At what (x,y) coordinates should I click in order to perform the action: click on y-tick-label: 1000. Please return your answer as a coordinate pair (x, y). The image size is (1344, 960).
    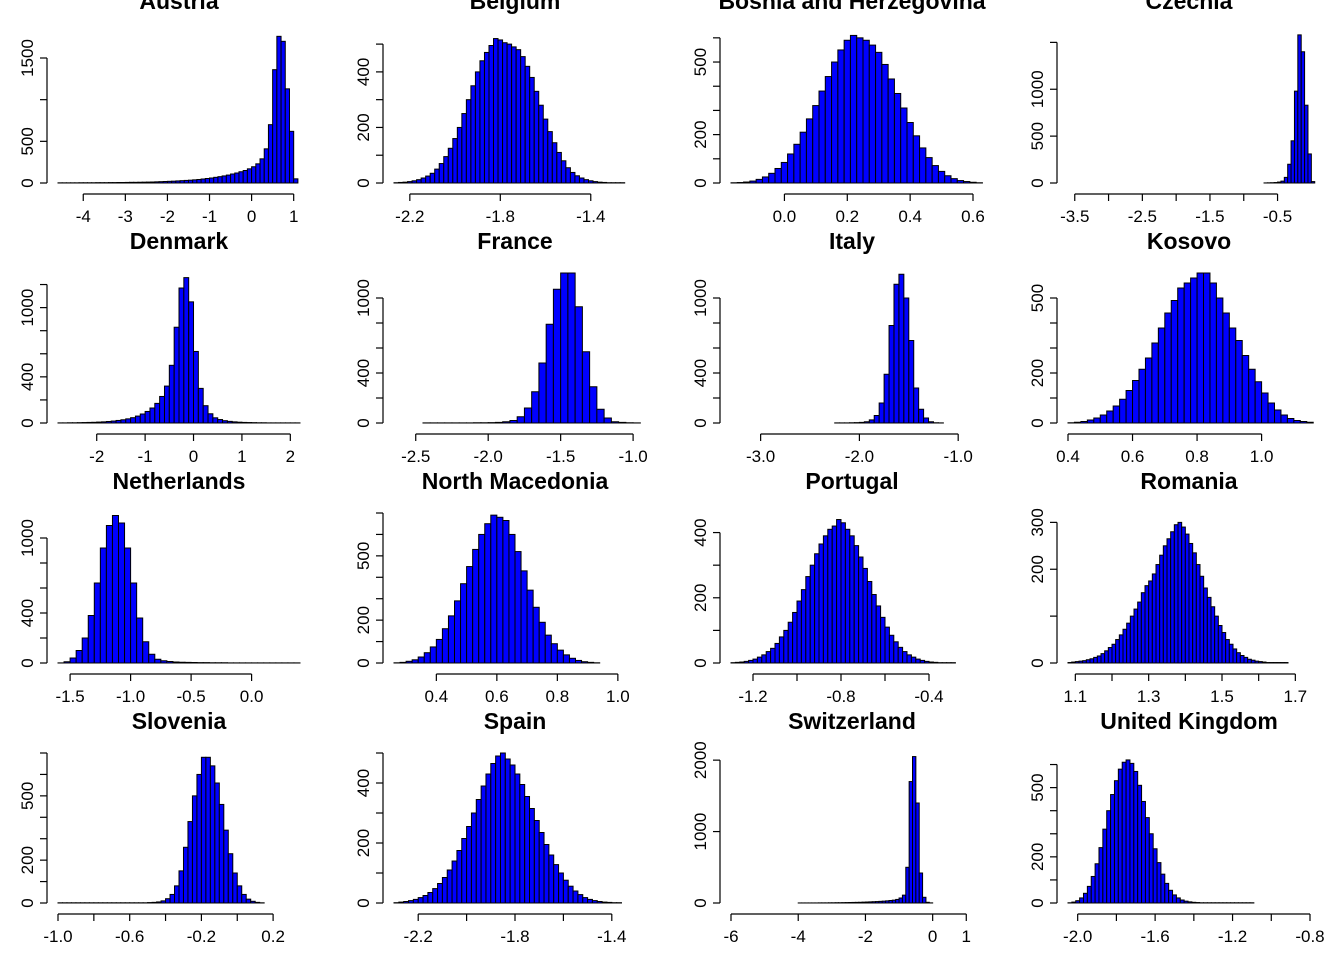
    Looking at the image, I should click on (700, 832).